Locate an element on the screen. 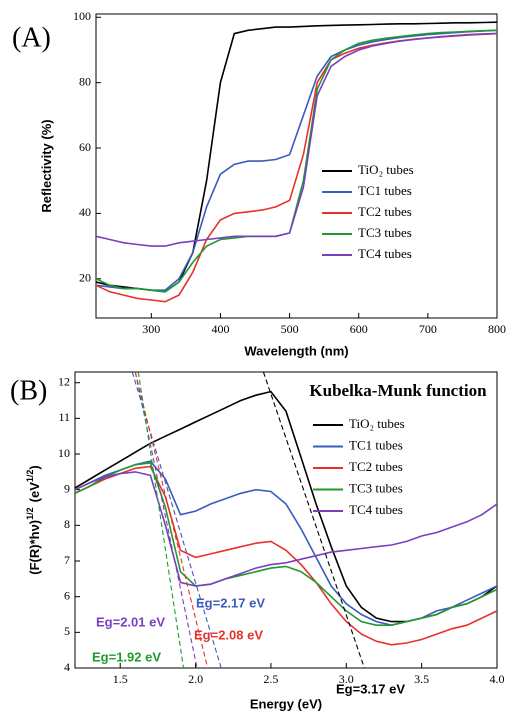 Image resolution: width=508 pixels, height=712 pixels. y-axis-label: Reflectivity (%) is located at coordinates (46, 165).